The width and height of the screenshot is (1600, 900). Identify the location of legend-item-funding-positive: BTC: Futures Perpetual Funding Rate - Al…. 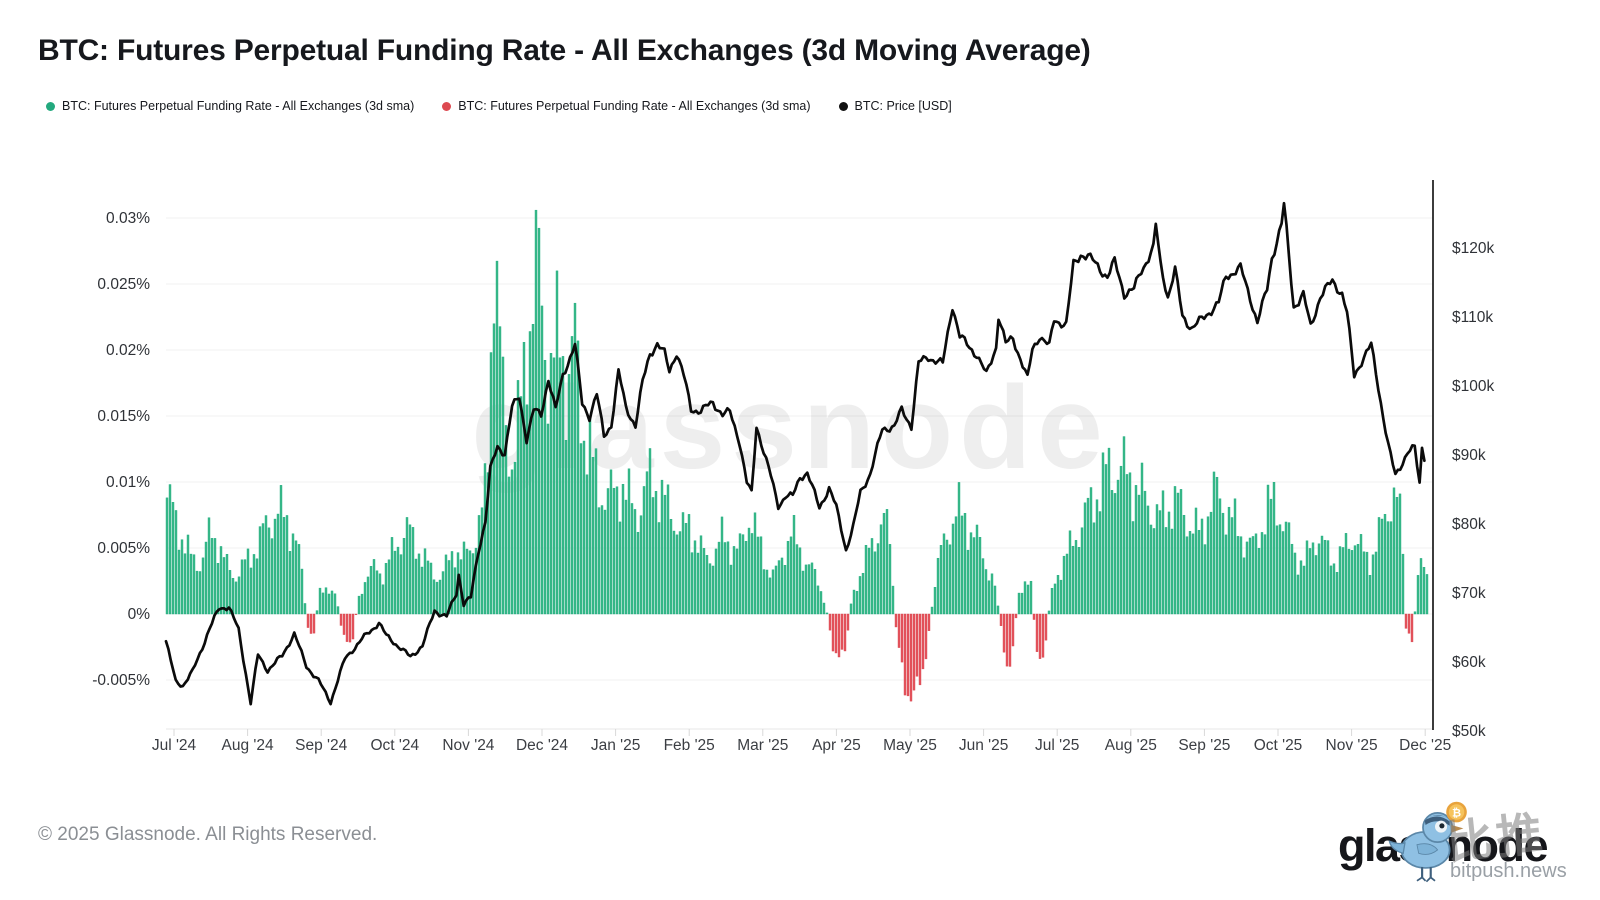
(230, 106).